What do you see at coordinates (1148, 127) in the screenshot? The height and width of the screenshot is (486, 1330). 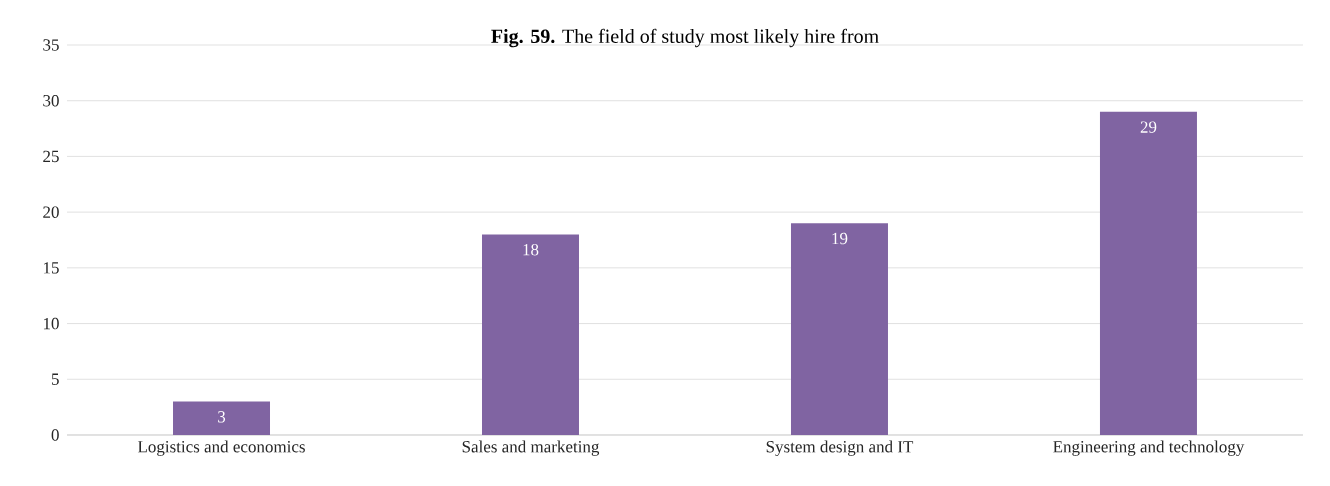 I see `data-label: 29` at bounding box center [1148, 127].